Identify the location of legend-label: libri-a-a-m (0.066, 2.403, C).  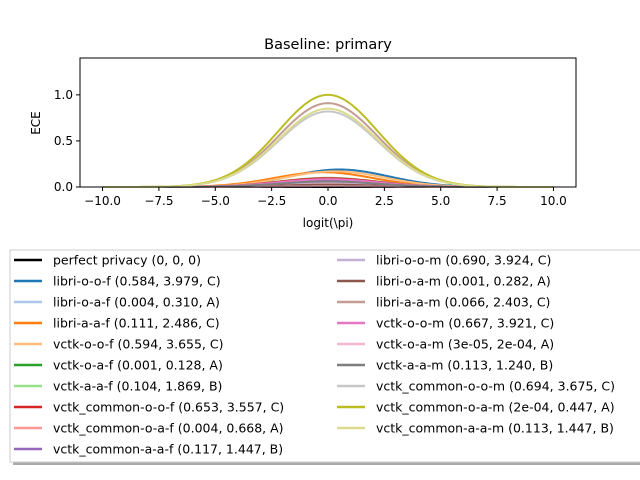
(463, 302).